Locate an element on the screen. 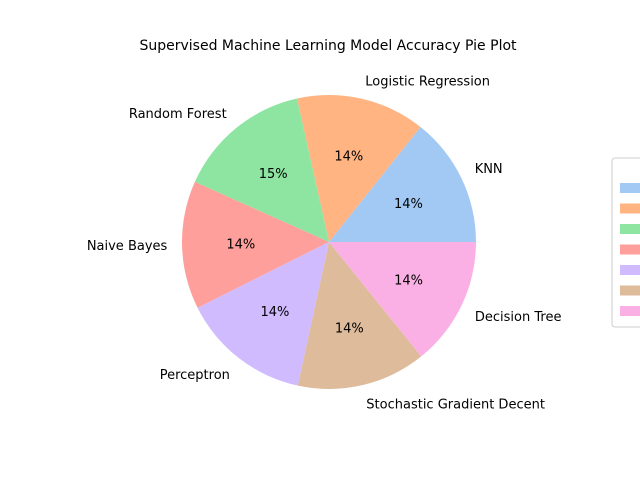 Image resolution: width=640 pixels, height=484 pixels. slice-category-label: Naive Bayes is located at coordinates (127, 246).